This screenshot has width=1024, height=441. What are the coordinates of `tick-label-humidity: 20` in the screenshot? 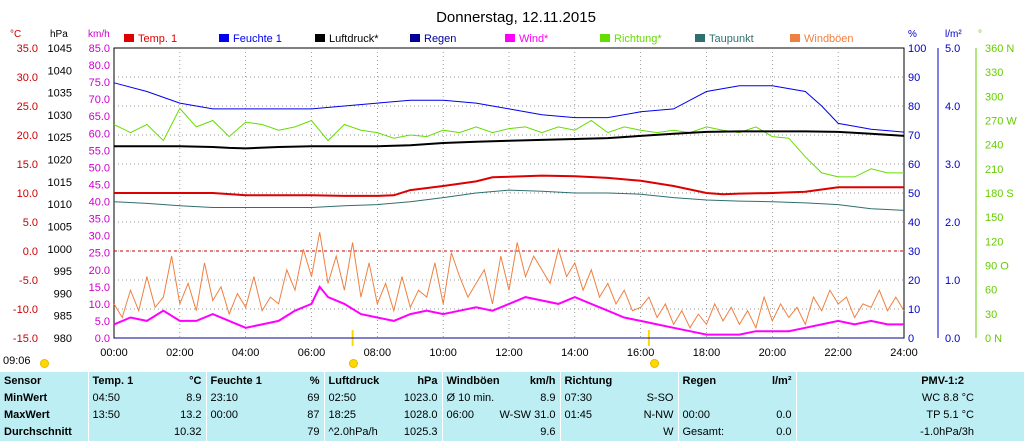 It's located at (914, 281).